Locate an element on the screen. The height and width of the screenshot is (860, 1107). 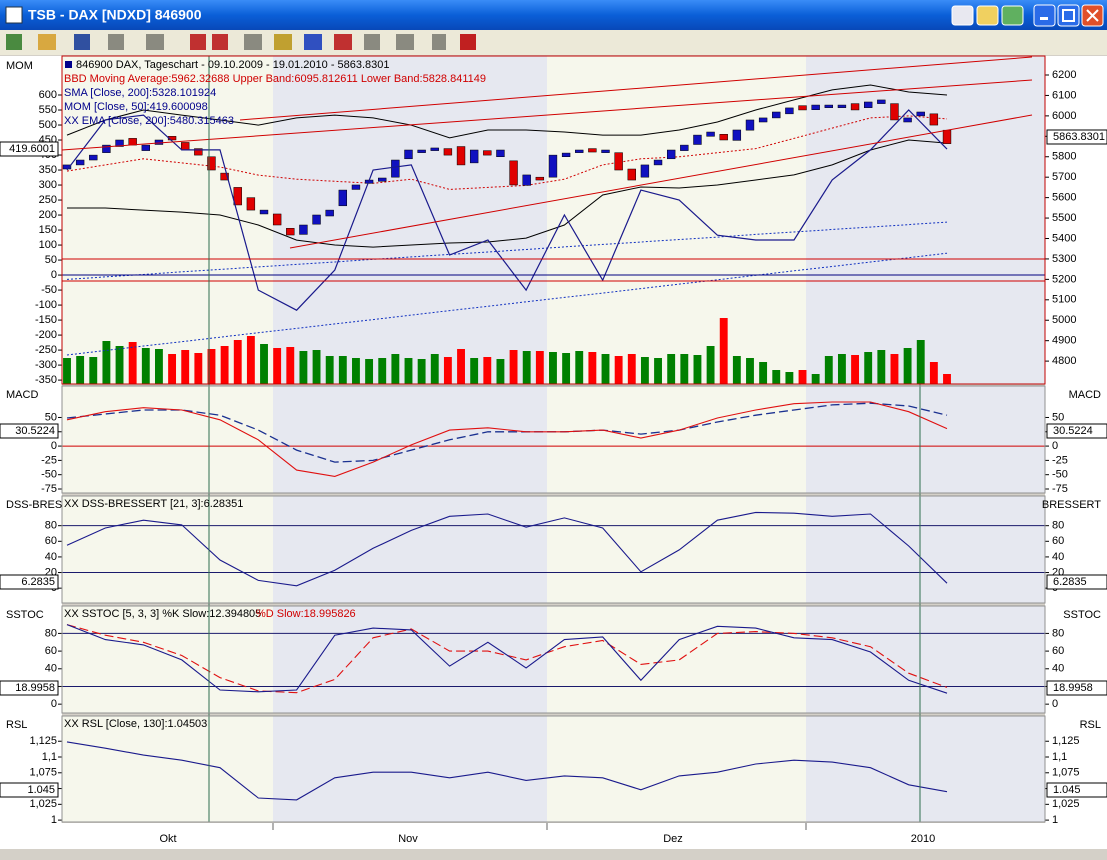
y-tick-label: 4800 is located at coordinates (1064, 361).